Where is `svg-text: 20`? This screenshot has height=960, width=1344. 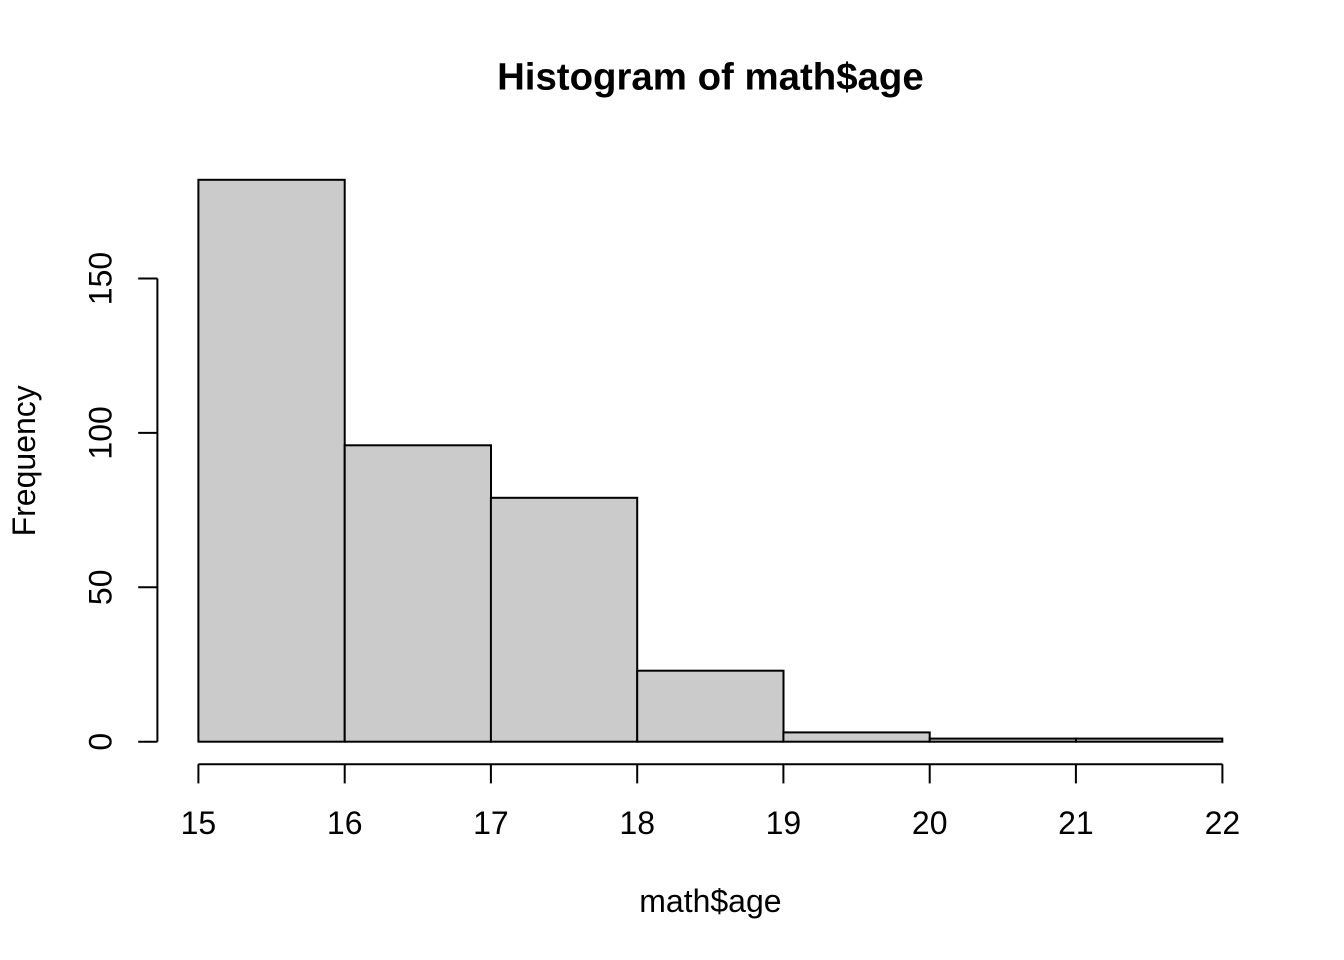
svg-text: 20 is located at coordinates (930, 823).